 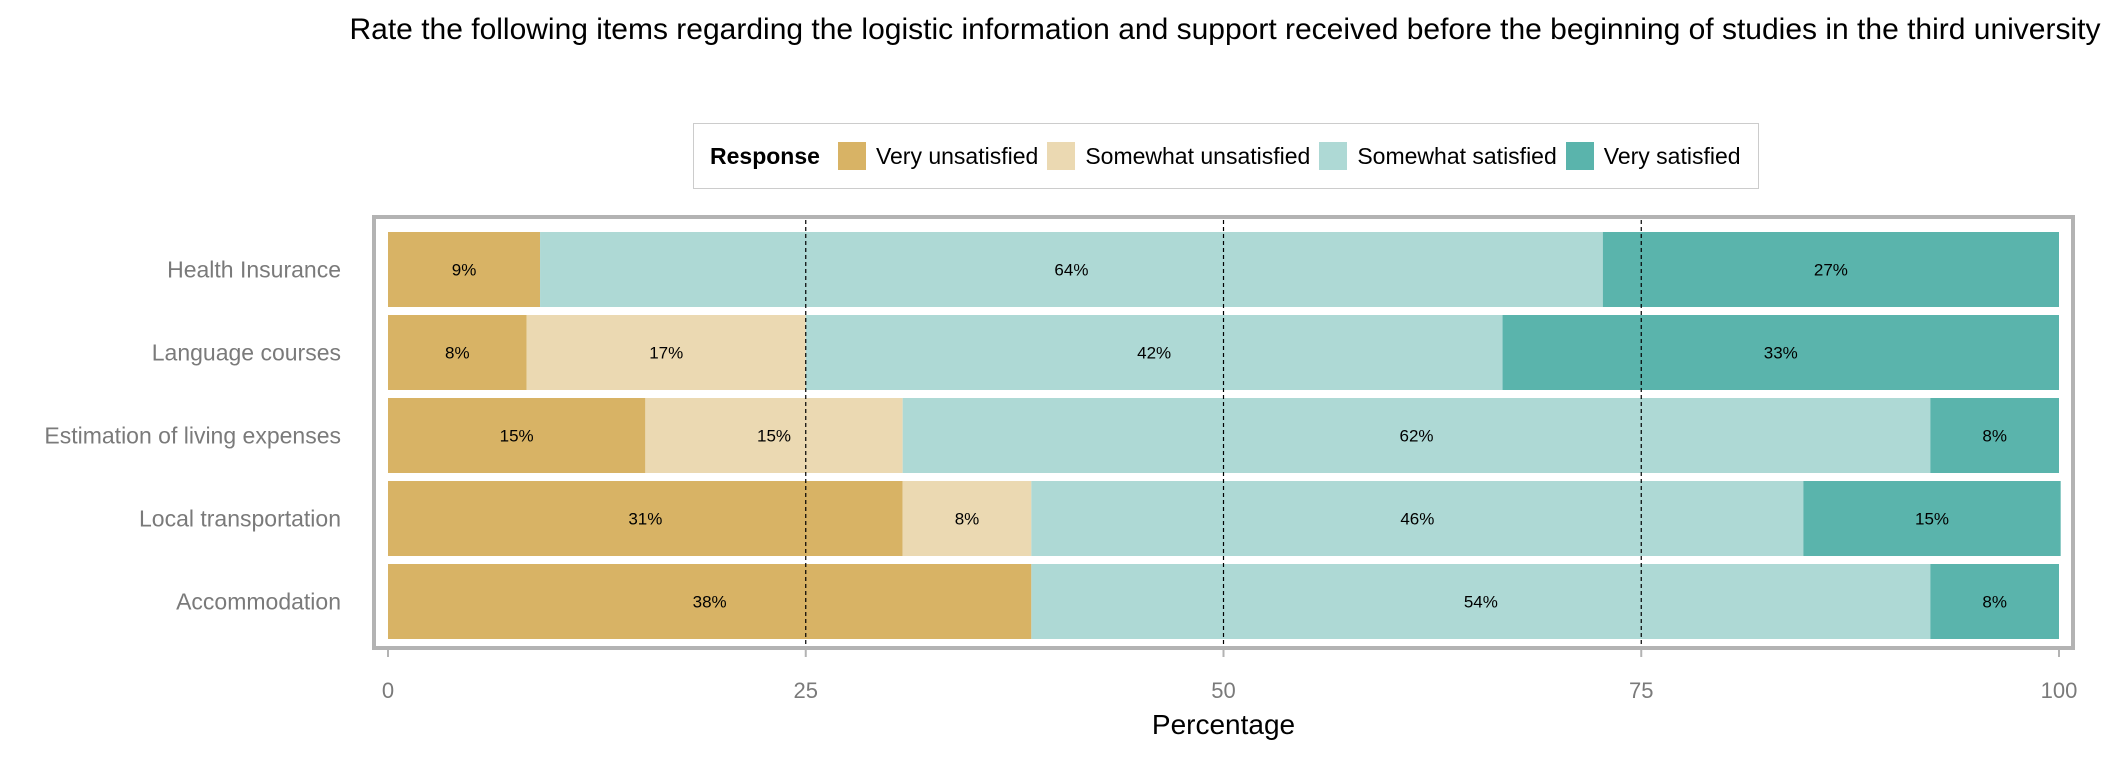 I want to click on legend-label: Very unsatisfied, so click(x=957, y=155).